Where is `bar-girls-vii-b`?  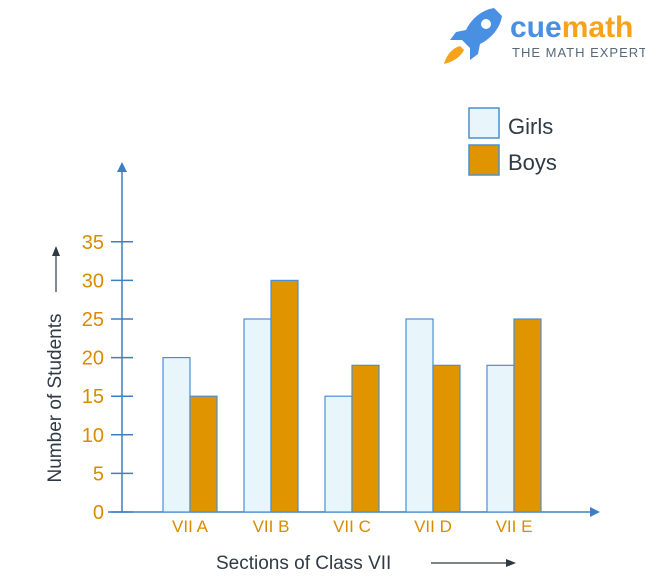 bar-girls-vii-b is located at coordinates (257, 415).